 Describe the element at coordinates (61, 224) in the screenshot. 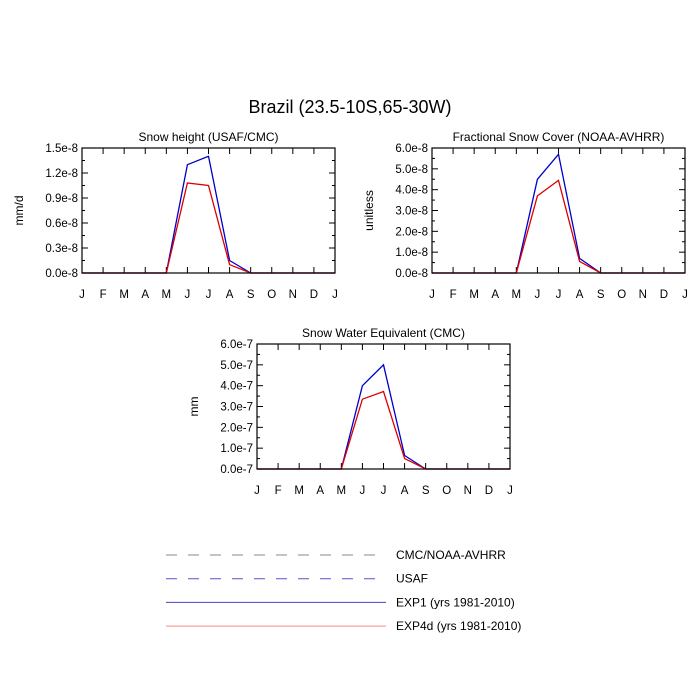

I see `y-tick-label: 0.6e-8` at that location.